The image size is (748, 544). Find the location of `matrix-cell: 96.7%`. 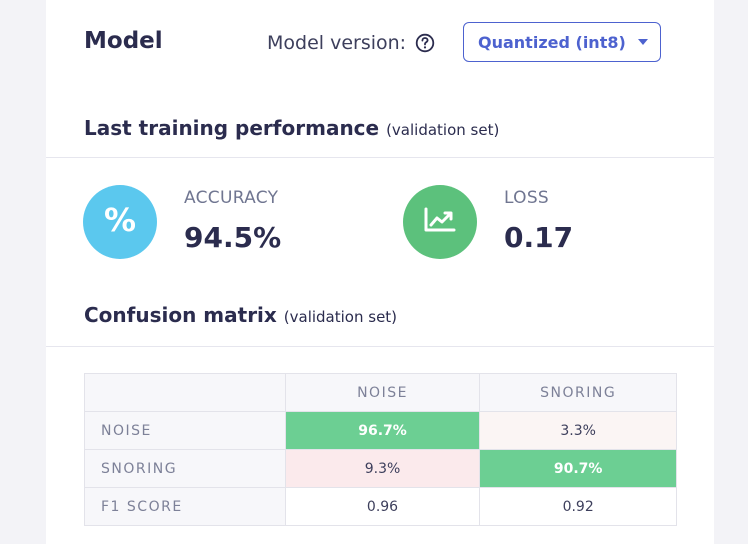

matrix-cell: 96.7% is located at coordinates (382, 430).